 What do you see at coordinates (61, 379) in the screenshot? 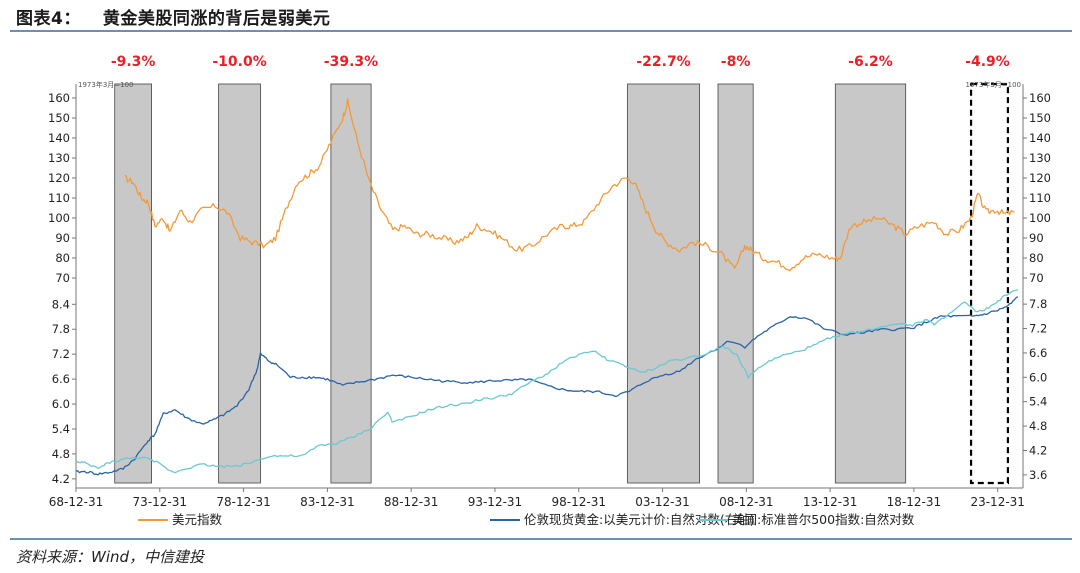
I see `y-tick-label-lower-left: 6.6` at bounding box center [61, 379].